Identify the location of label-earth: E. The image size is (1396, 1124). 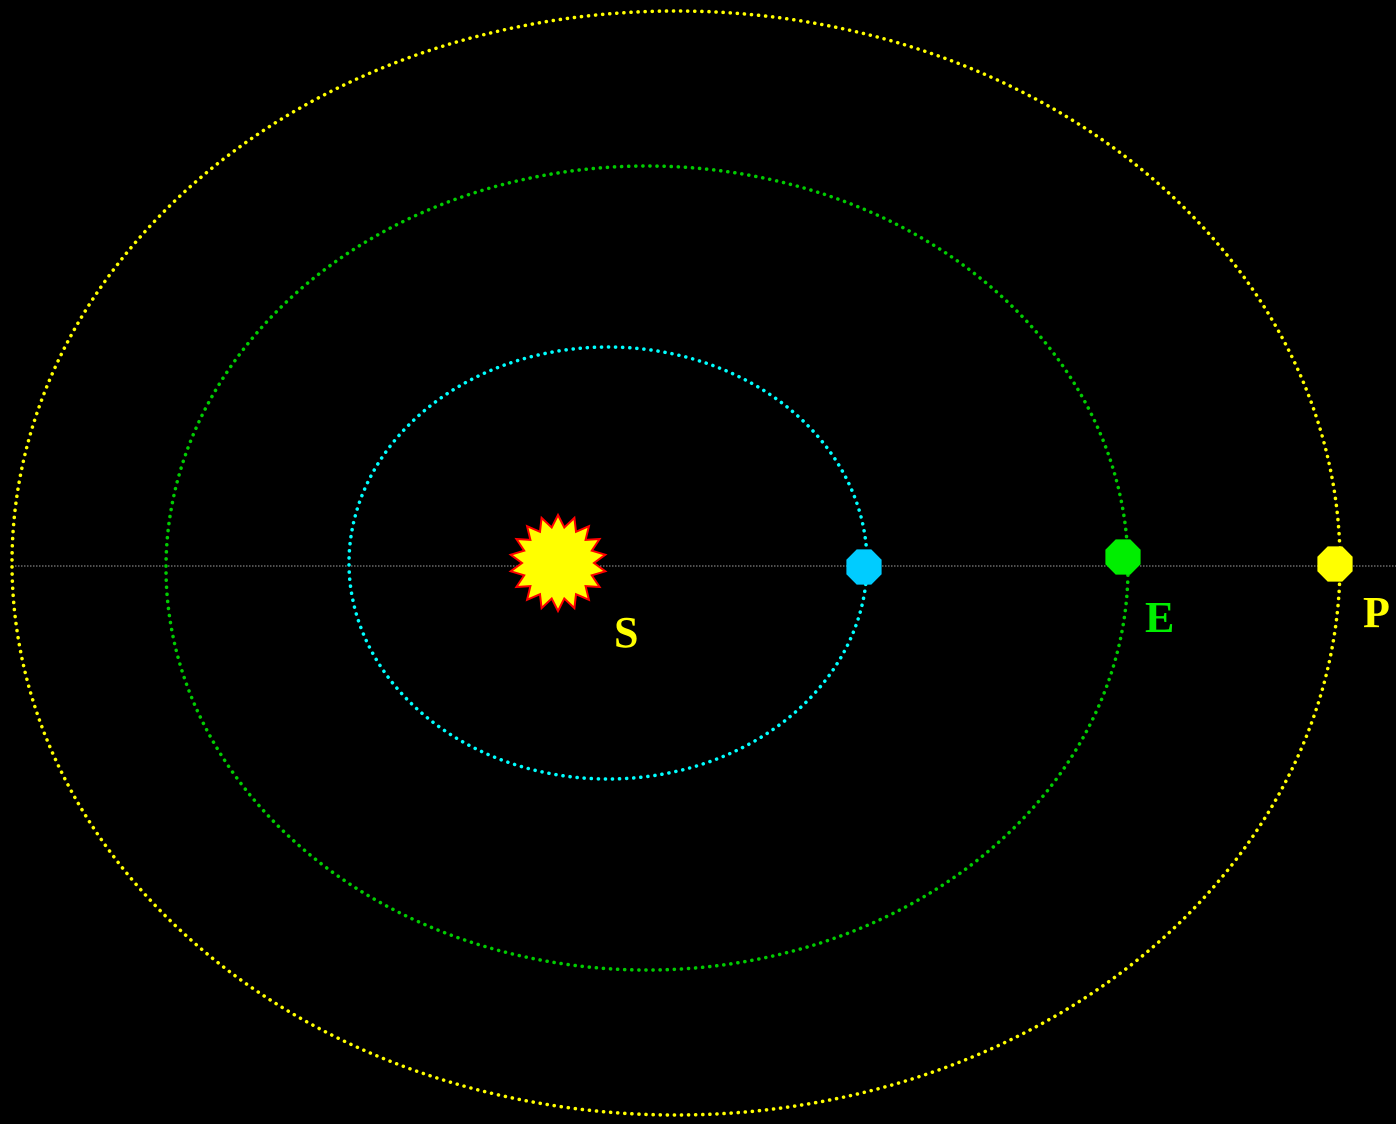
(1159, 617).